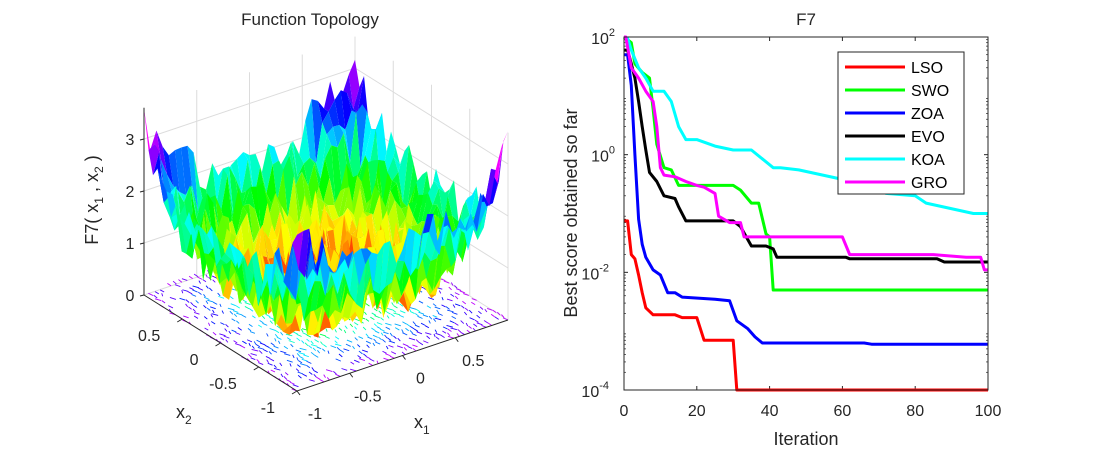 The height and width of the screenshot is (453, 1094). What do you see at coordinates (149, 336) in the screenshot?
I see `x2-tick-label: 0.5` at bounding box center [149, 336].